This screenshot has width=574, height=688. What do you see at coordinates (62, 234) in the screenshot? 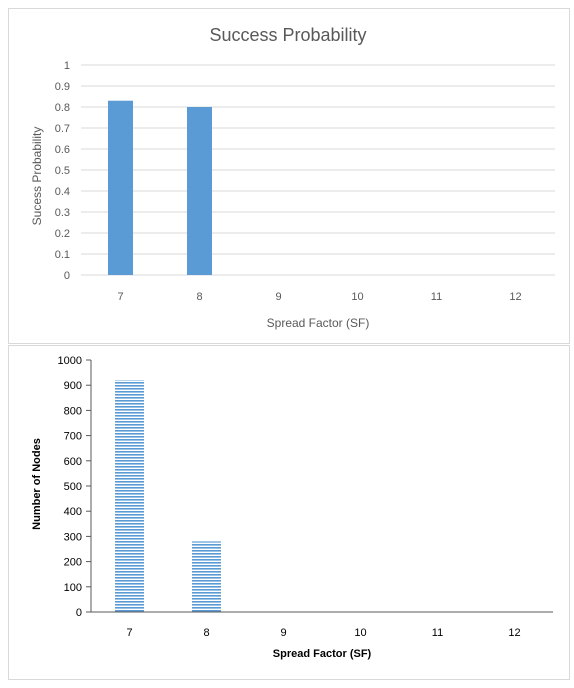
I see `y-tick-label: 0.2` at bounding box center [62, 234].